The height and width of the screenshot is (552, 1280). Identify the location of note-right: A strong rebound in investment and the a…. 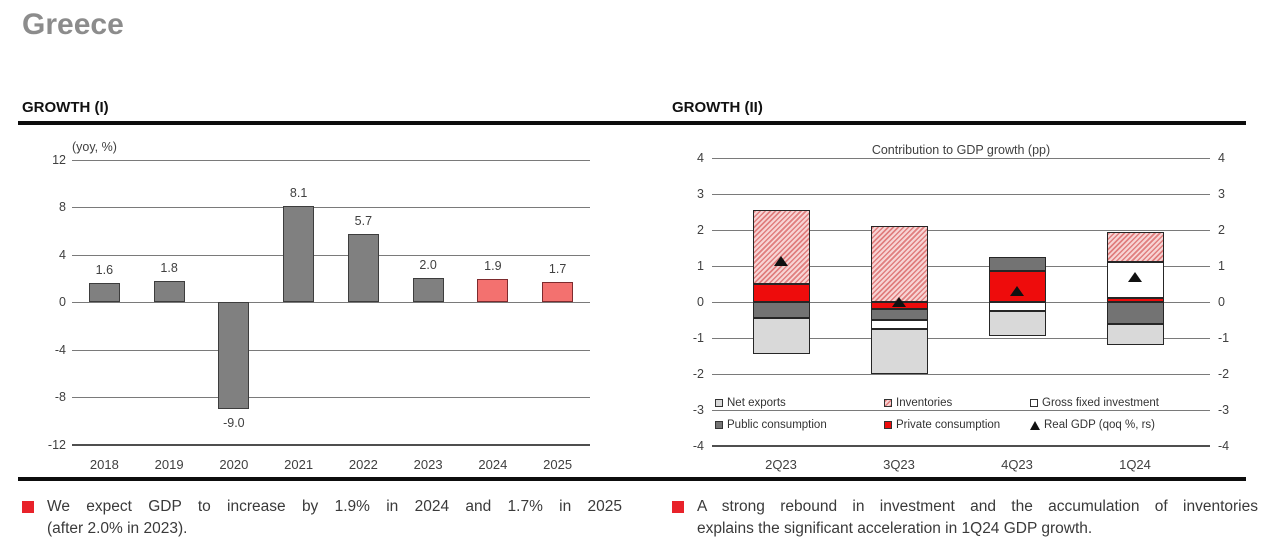
(965, 518).